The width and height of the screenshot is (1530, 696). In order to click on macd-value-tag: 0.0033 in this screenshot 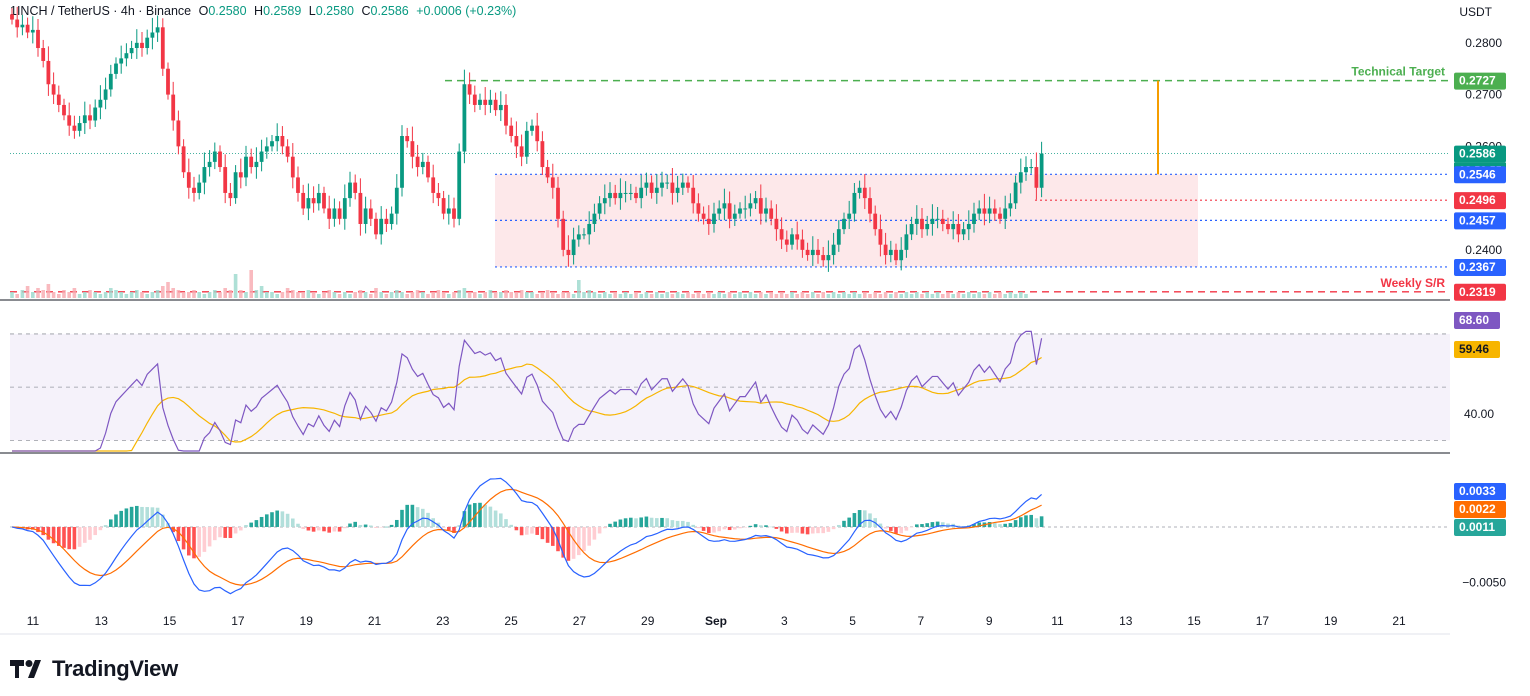, I will do `click(1477, 491)`.